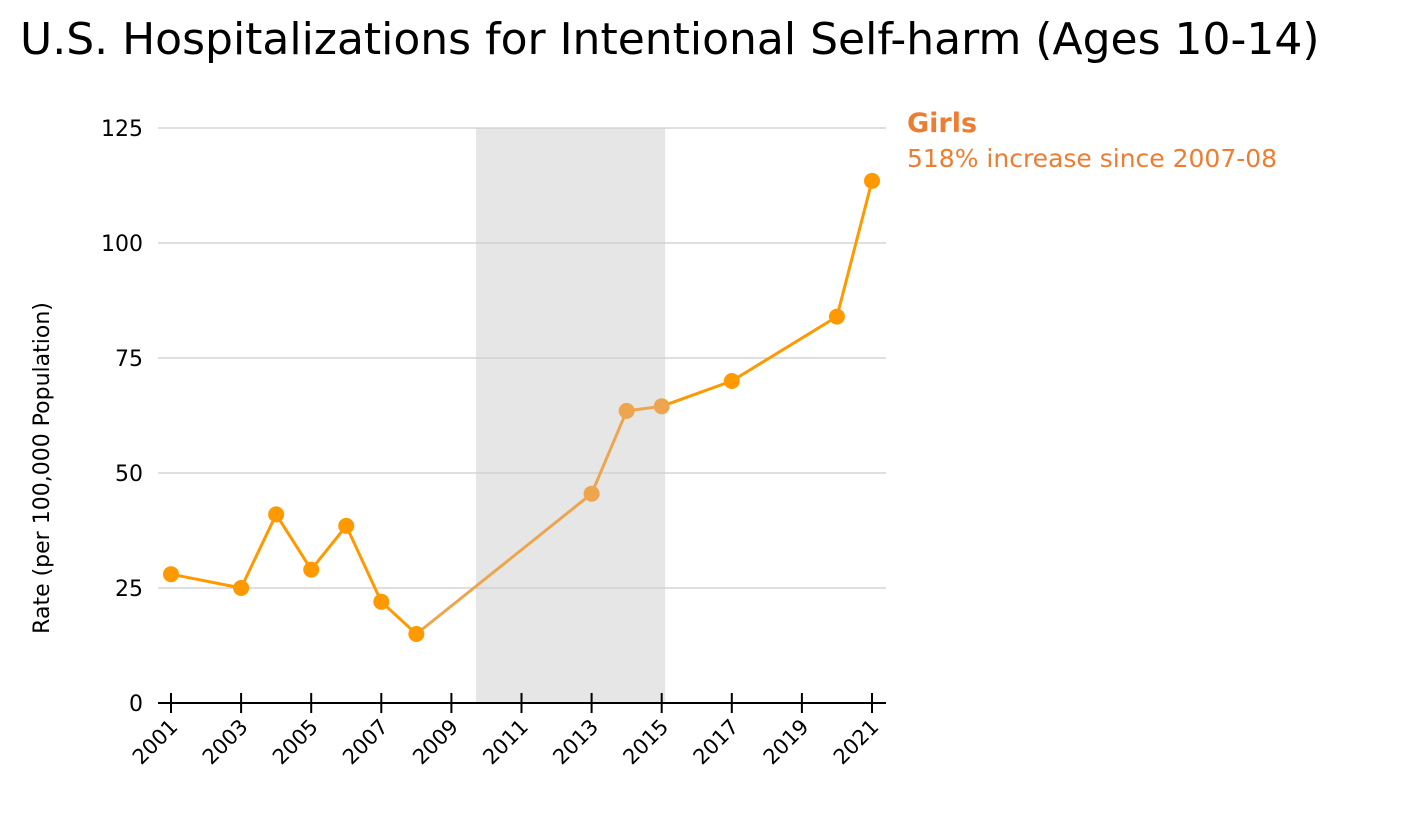 This screenshot has height=816, width=1410. What do you see at coordinates (122, 244) in the screenshot?
I see `y-tick-label-100: 100` at bounding box center [122, 244].